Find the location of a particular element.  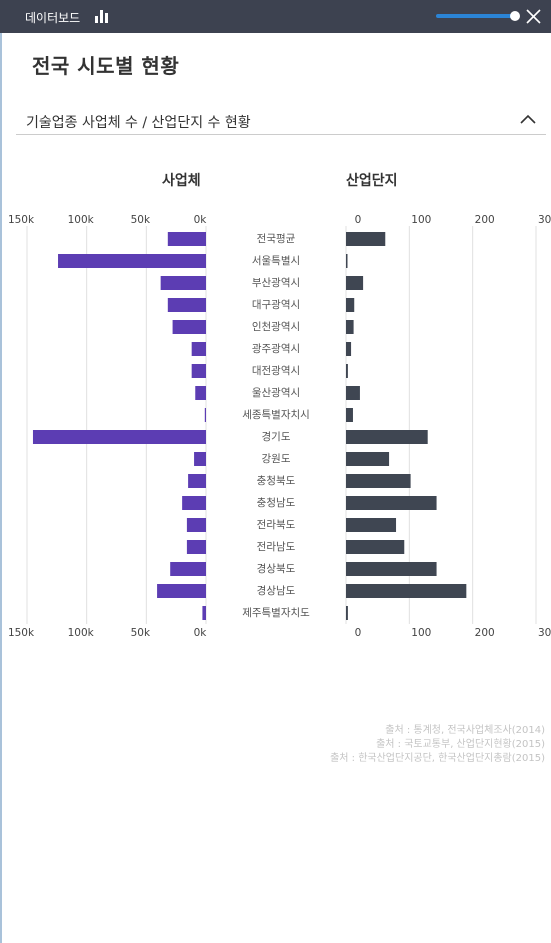

page-title: 전국 시도별 현황 is located at coordinates (106, 66).